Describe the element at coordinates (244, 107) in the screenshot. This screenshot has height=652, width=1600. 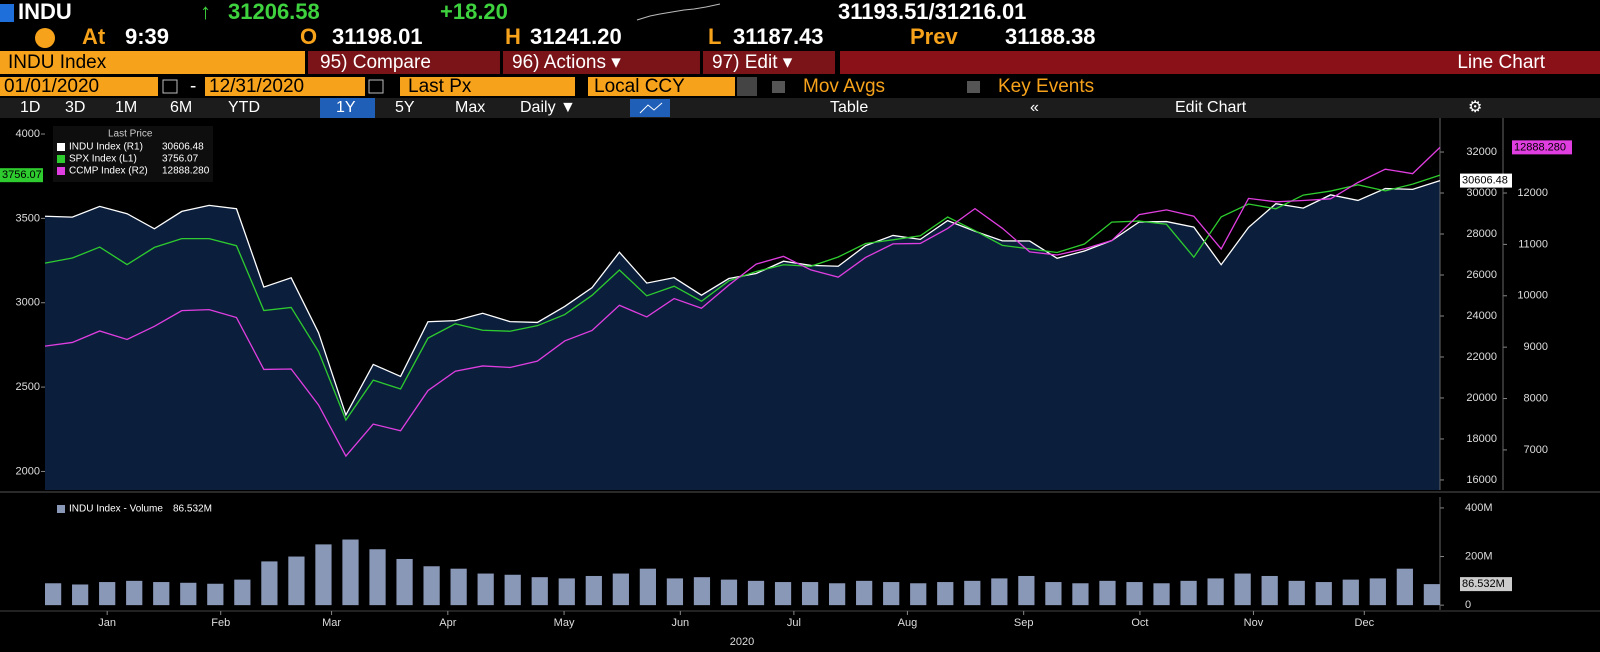
I see `period-button: YTD` at that location.